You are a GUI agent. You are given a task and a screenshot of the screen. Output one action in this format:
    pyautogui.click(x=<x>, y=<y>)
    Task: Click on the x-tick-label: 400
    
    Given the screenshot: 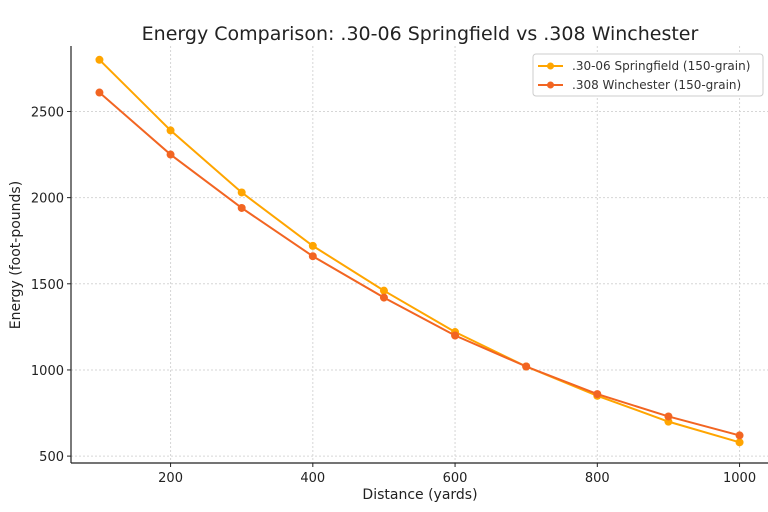 What is the action you would take?
    pyautogui.click(x=312, y=478)
    